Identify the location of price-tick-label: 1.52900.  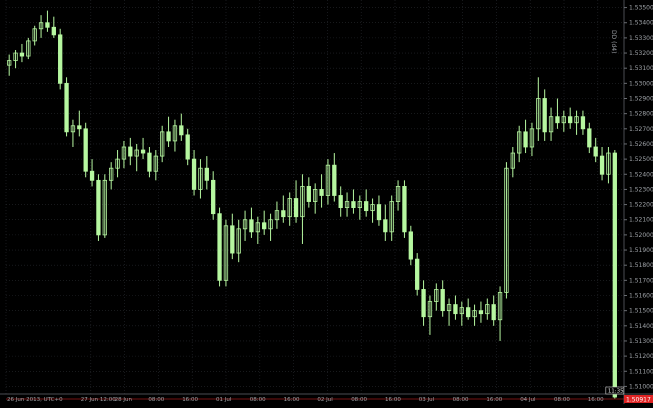
(641, 99).